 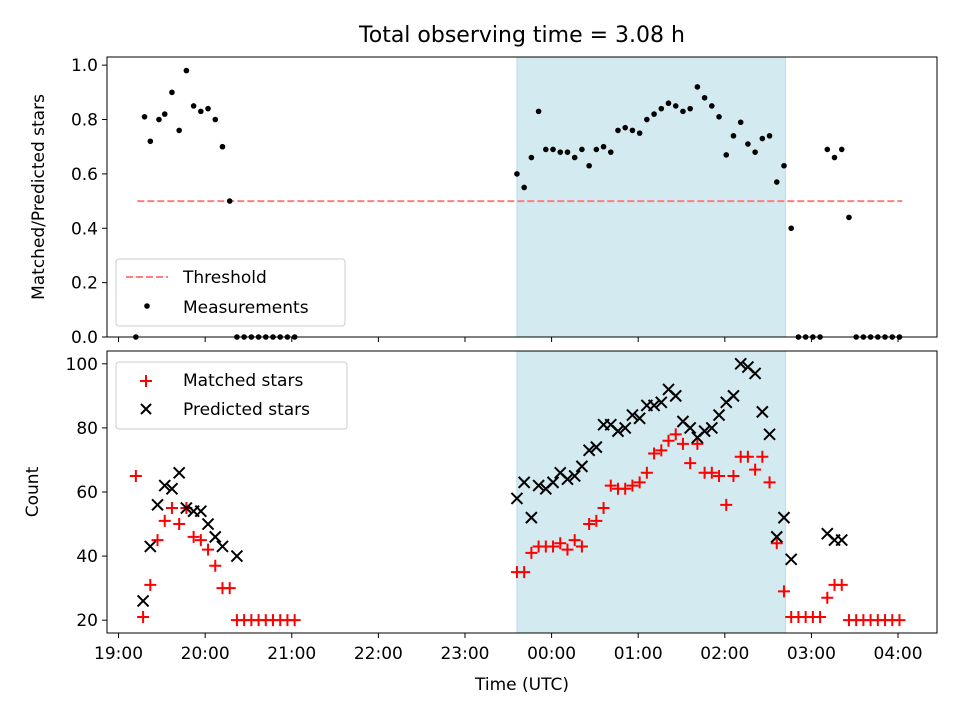 What do you see at coordinates (84, 284) in the screenshot?
I see `y-tick-label: 0.2` at bounding box center [84, 284].